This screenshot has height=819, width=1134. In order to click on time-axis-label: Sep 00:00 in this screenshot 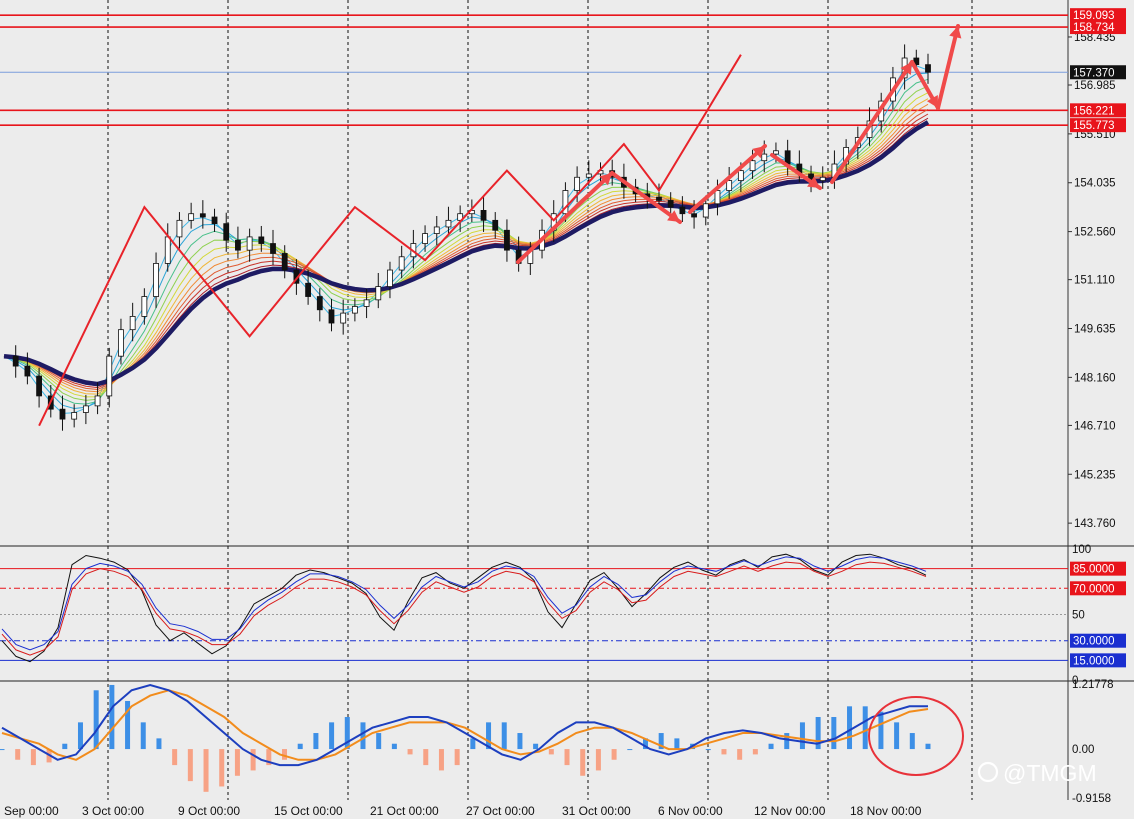, I will do `click(31, 811)`.